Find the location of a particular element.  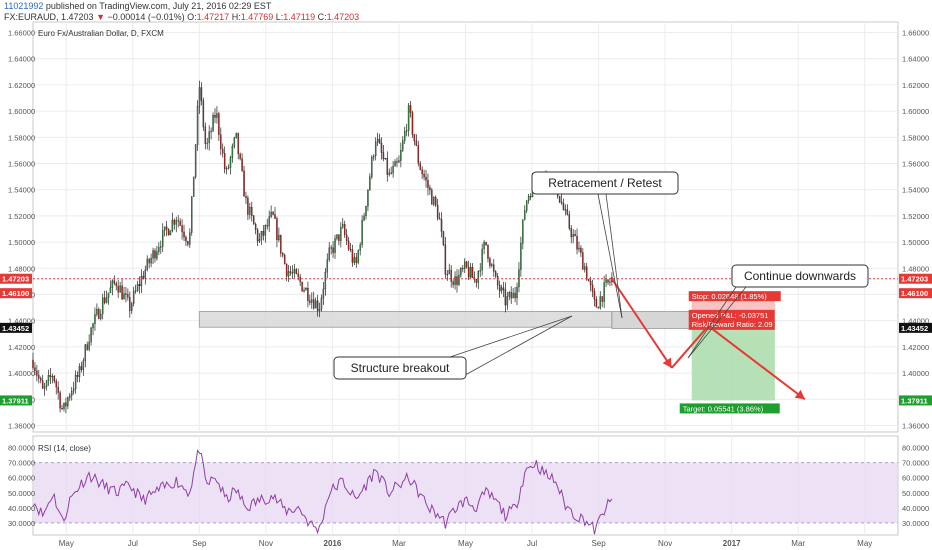

callout-continue-pointer-b is located at coordinates (717, 322).